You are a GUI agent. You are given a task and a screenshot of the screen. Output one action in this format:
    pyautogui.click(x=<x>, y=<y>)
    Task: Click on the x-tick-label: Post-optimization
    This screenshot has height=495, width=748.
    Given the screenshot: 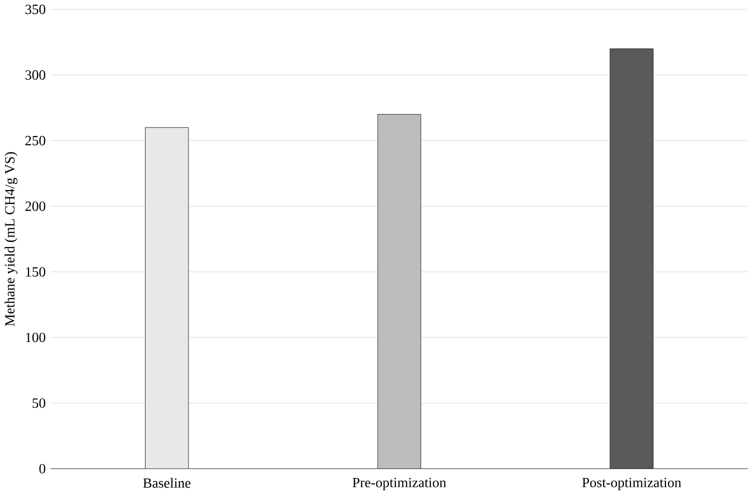 What is the action you would take?
    pyautogui.click(x=632, y=484)
    